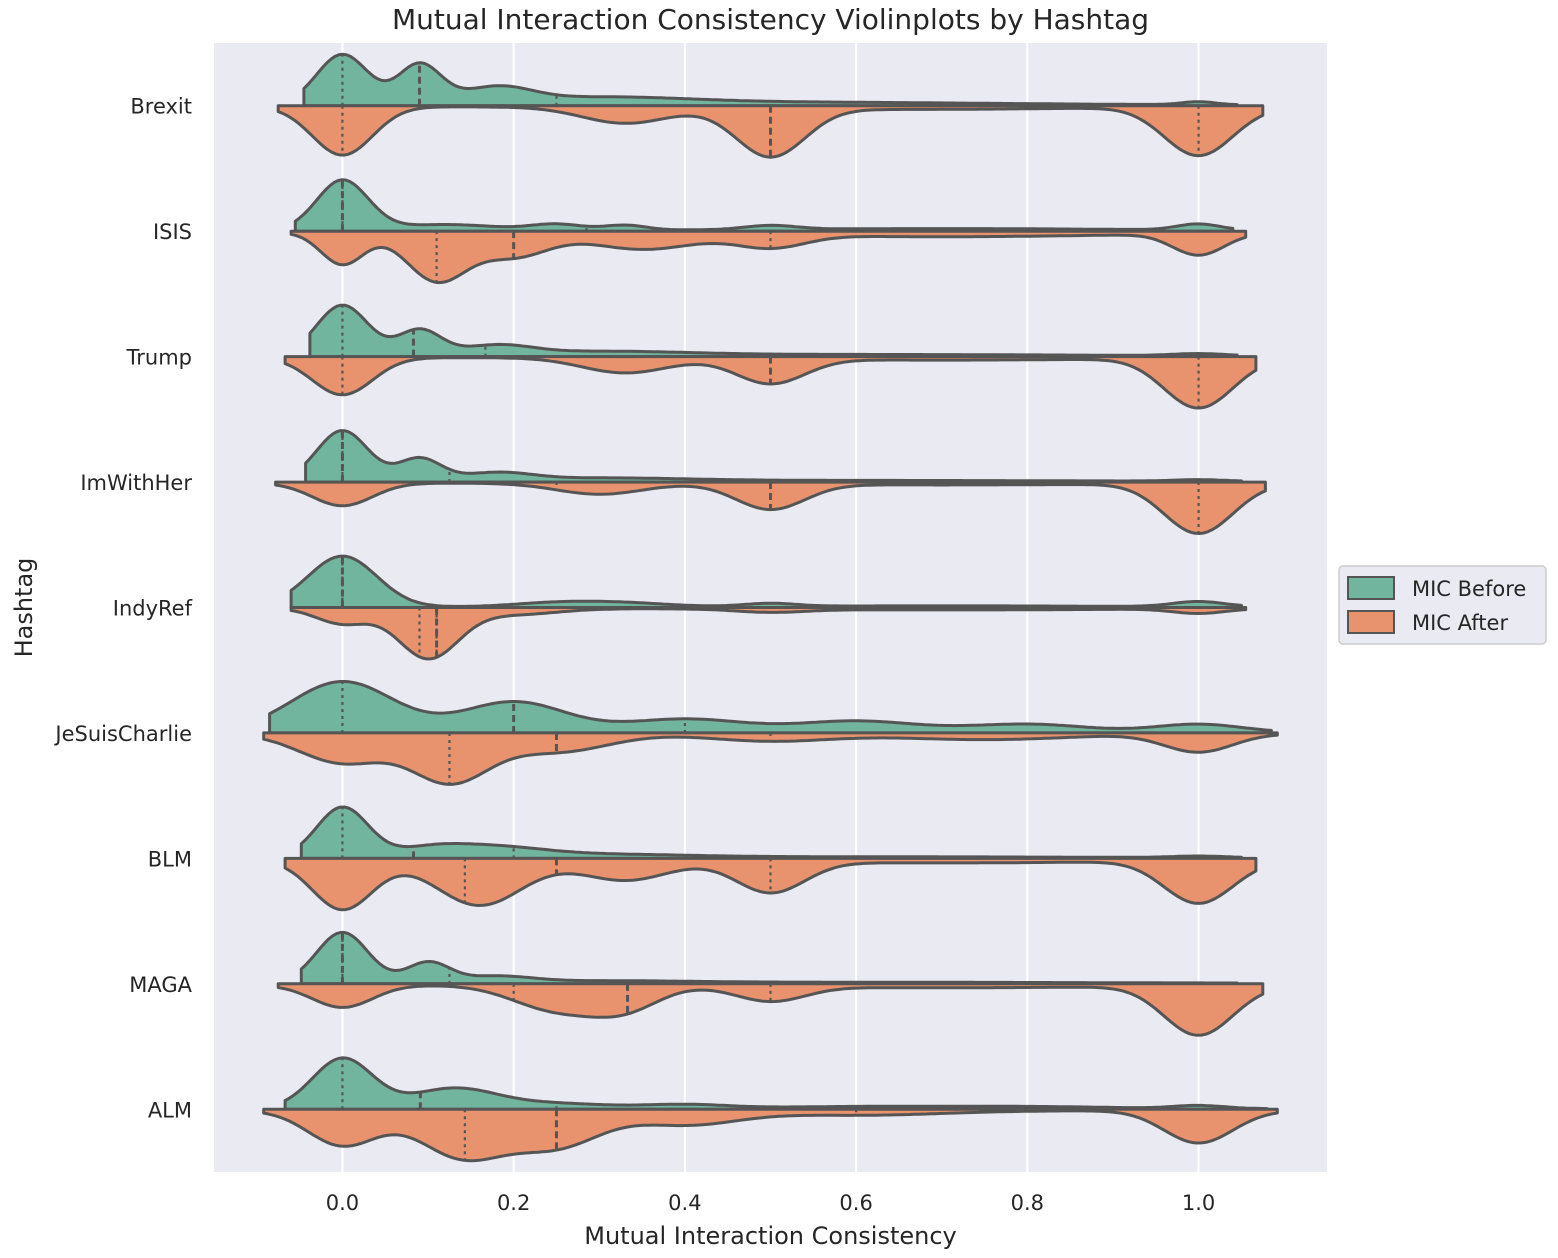 The height and width of the screenshot is (1258, 1558). I want to click on x-axis-label: Mutual Interaction Consistency, so click(770, 1236).